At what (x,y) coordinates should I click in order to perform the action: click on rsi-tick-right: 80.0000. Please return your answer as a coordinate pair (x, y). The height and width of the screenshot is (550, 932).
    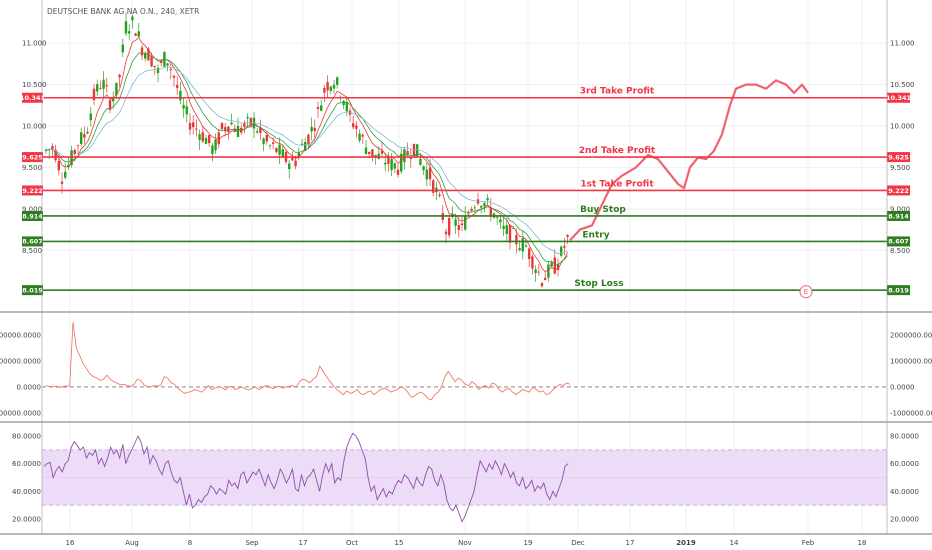
    Looking at the image, I should click on (904, 437).